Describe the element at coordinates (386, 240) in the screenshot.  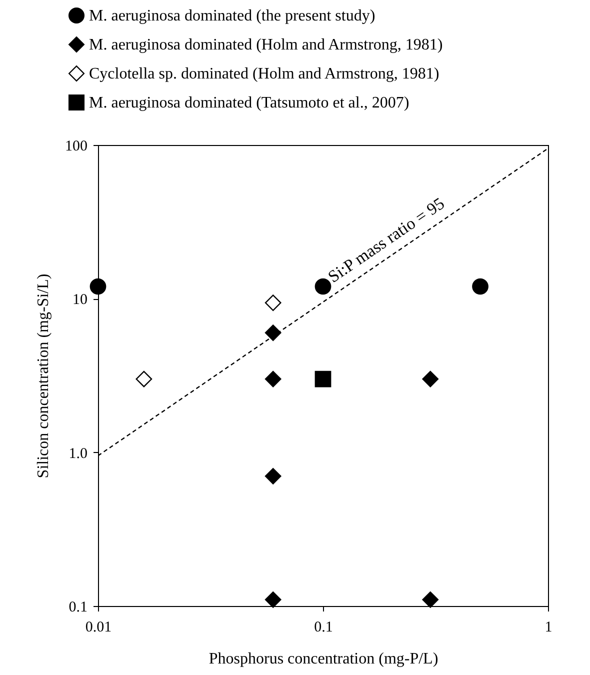
I see `annotation: Si:P mass ratio = 95` at that location.